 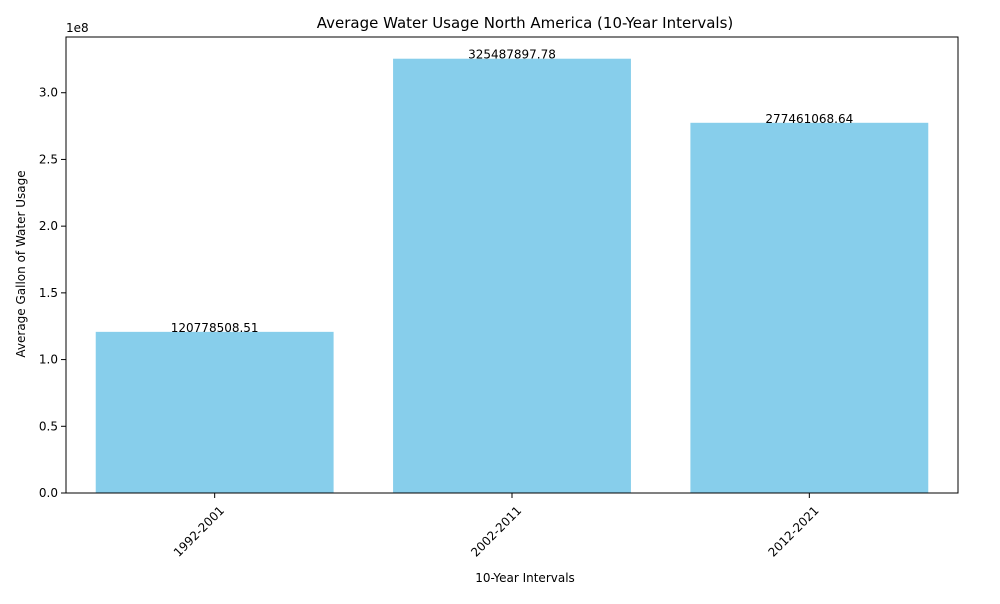 What do you see at coordinates (215, 328) in the screenshot?
I see `data-label-1992-2001: 120778508.51` at bounding box center [215, 328].